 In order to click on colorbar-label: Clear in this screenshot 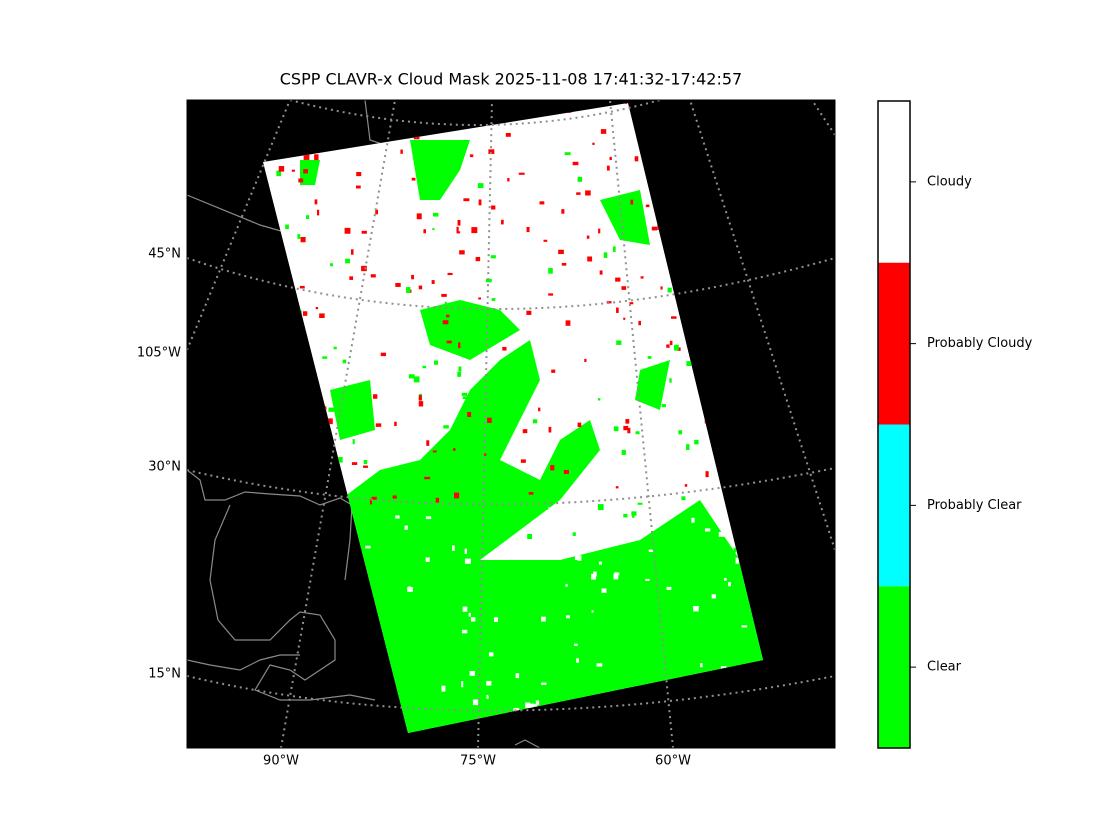, I will do `click(944, 667)`.